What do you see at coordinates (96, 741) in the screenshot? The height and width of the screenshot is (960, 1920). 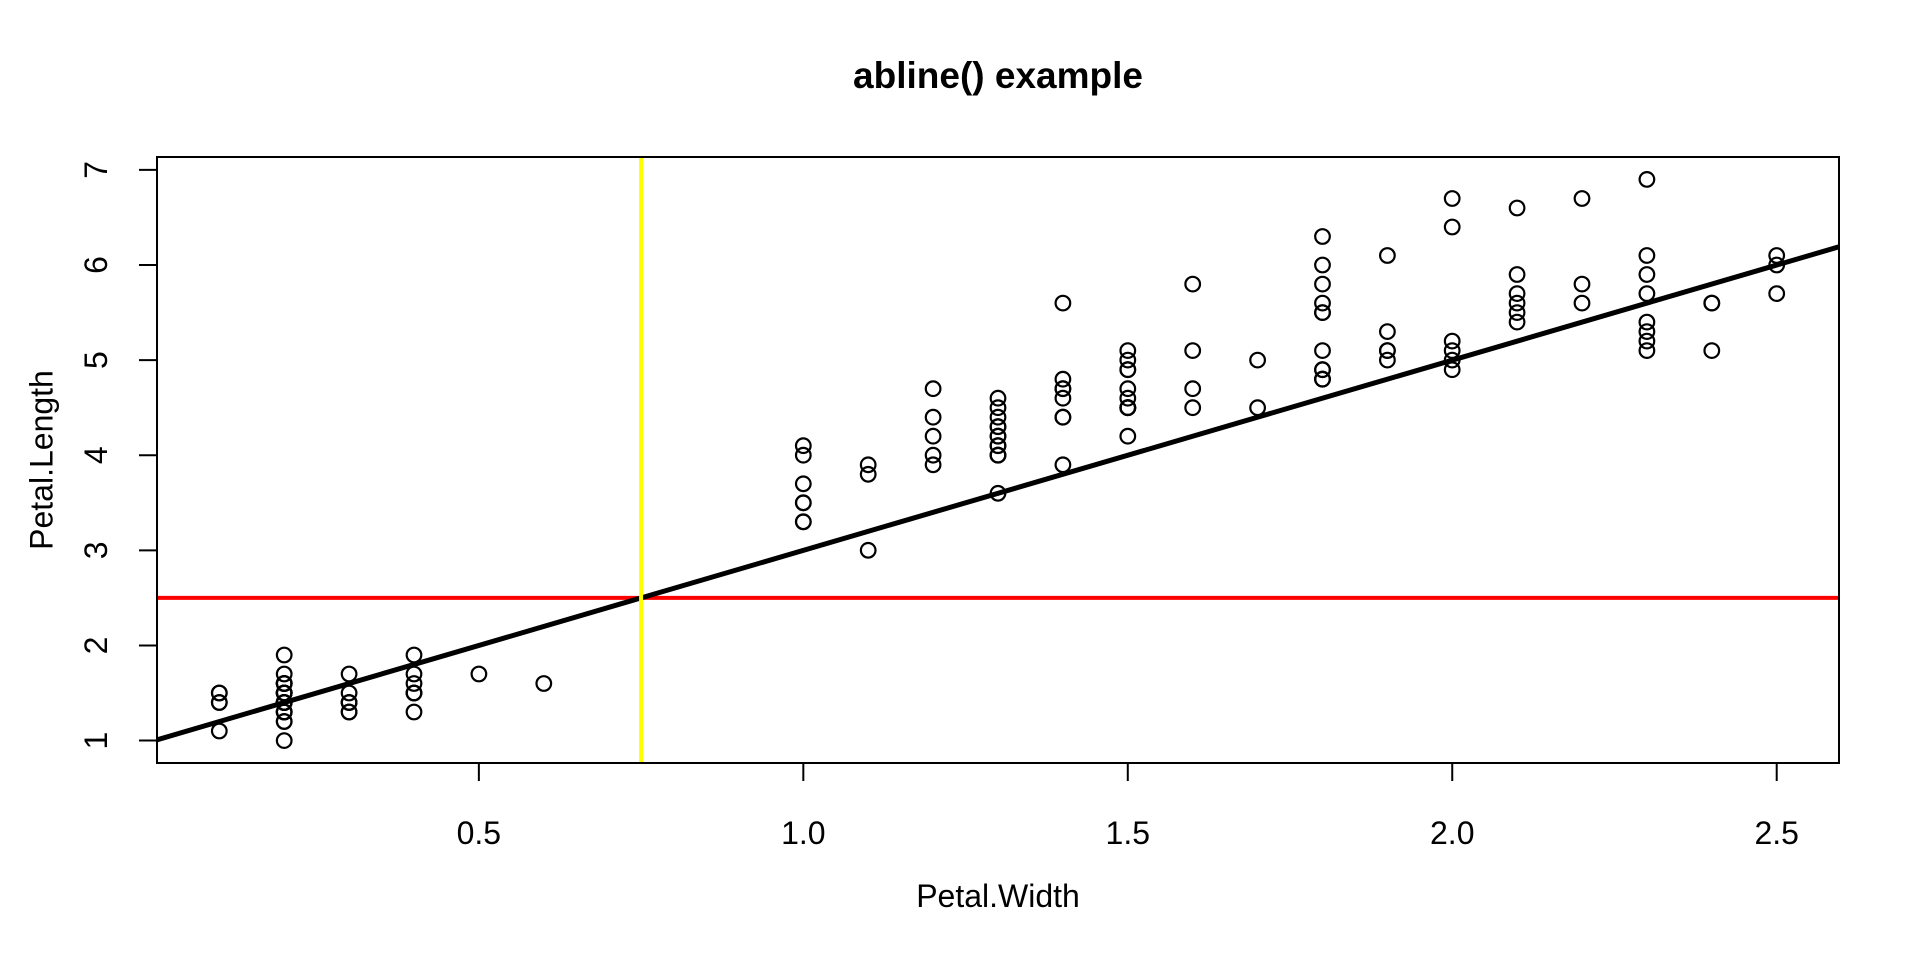 I see `y-tick-label: 1` at bounding box center [96, 741].